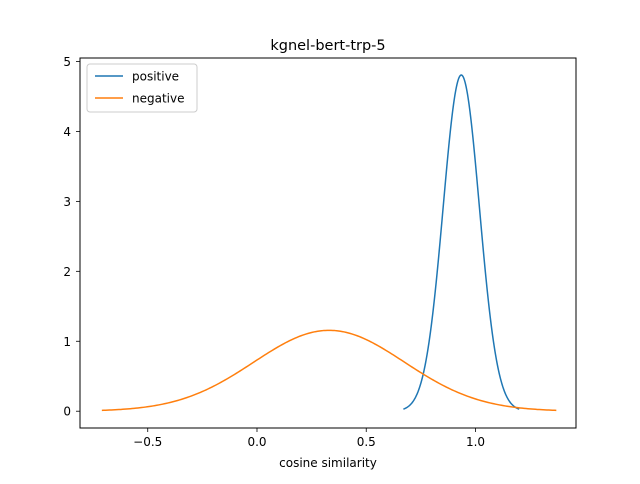 This screenshot has height=484, width=640. I want to click on series-line-positive, so click(461, 242).